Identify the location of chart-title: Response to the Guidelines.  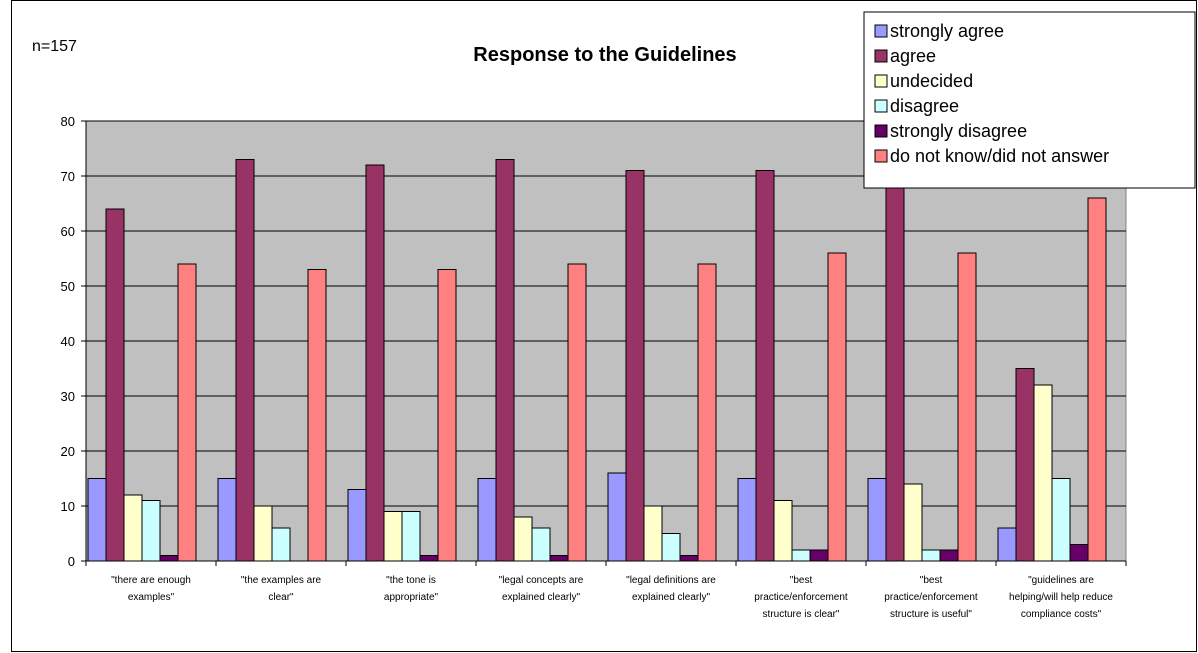
(604, 55).